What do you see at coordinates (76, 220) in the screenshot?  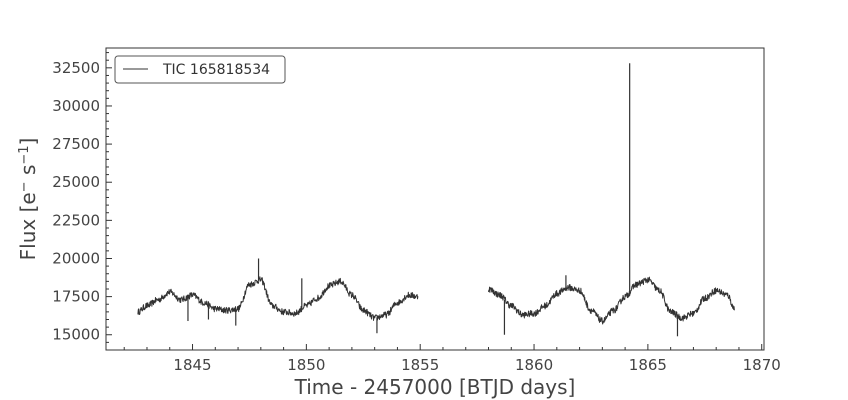 I see `y-tick-label: 22500` at bounding box center [76, 220].